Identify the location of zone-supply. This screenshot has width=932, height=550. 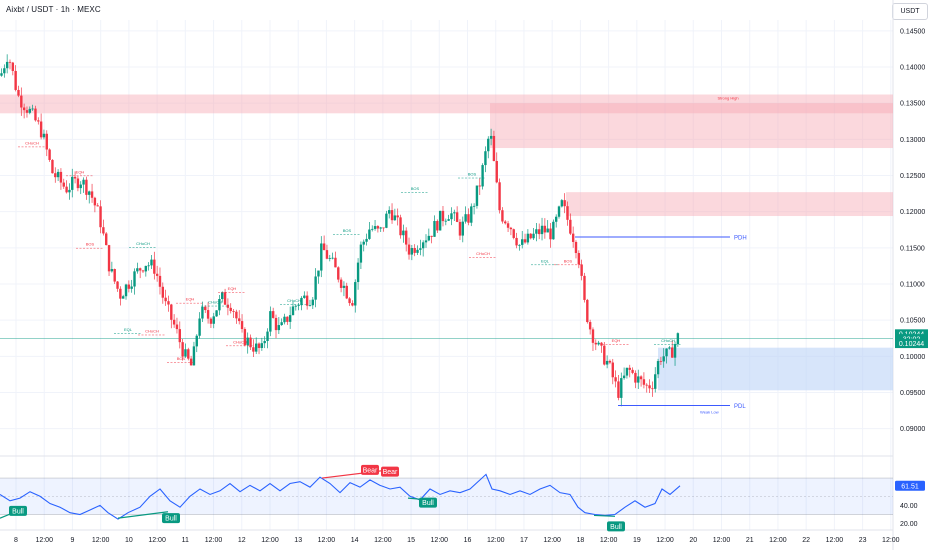
(729, 204).